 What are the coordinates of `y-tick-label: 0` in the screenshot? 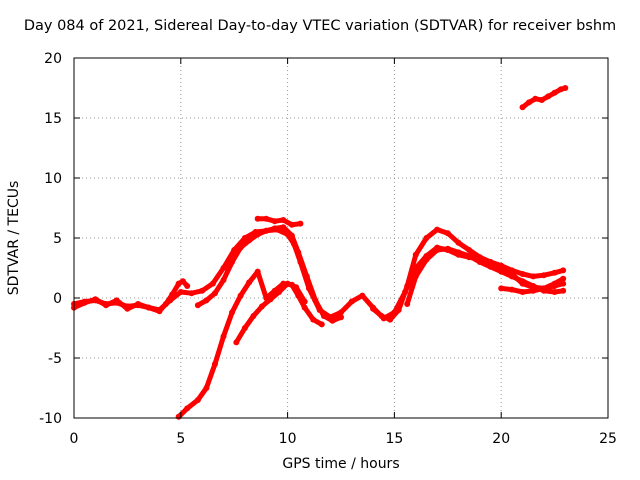 It's located at (57, 299).